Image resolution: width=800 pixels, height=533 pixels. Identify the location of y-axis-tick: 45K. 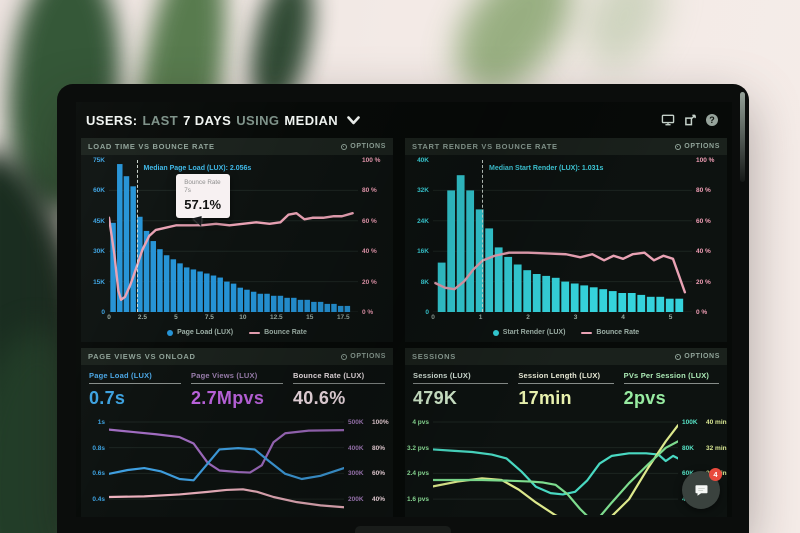
(99, 221).